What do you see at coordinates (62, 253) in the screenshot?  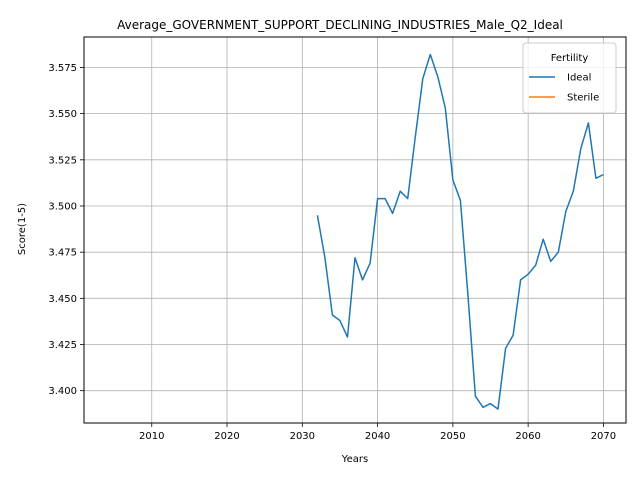 I see `y-tick-label: 3.475` at bounding box center [62, 253].